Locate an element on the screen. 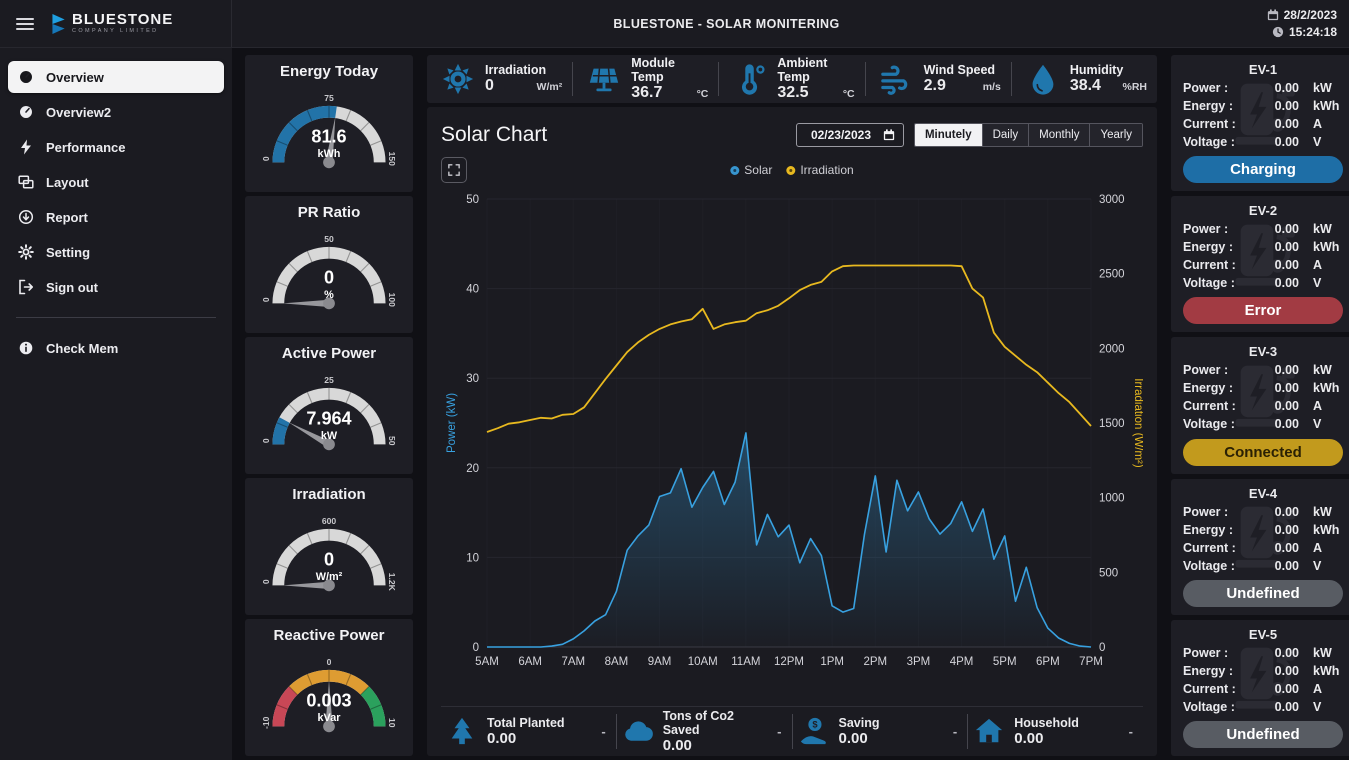 The width and height of the screenshot is (1349, 760). svg-text: 10AM is located at coordinates (703, 662).